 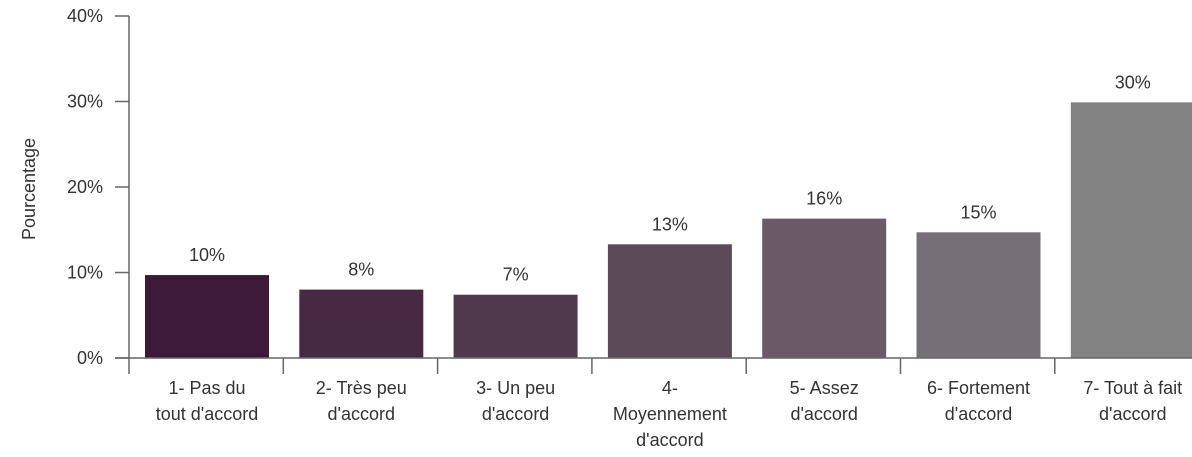 I want to click on bar-value-label: 16%, so click(x=824, y=199).